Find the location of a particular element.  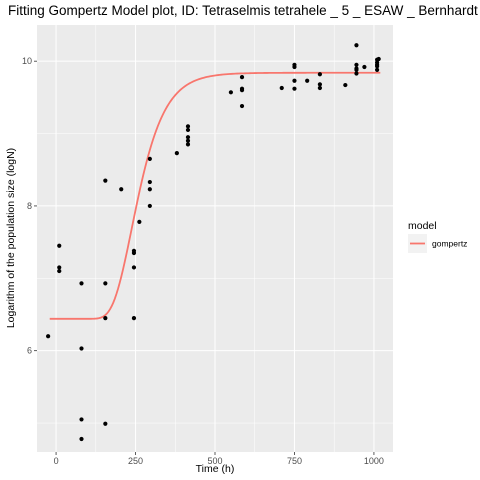

y-axis-ticks: 6 8 10 is located at coordinates (29, 206).